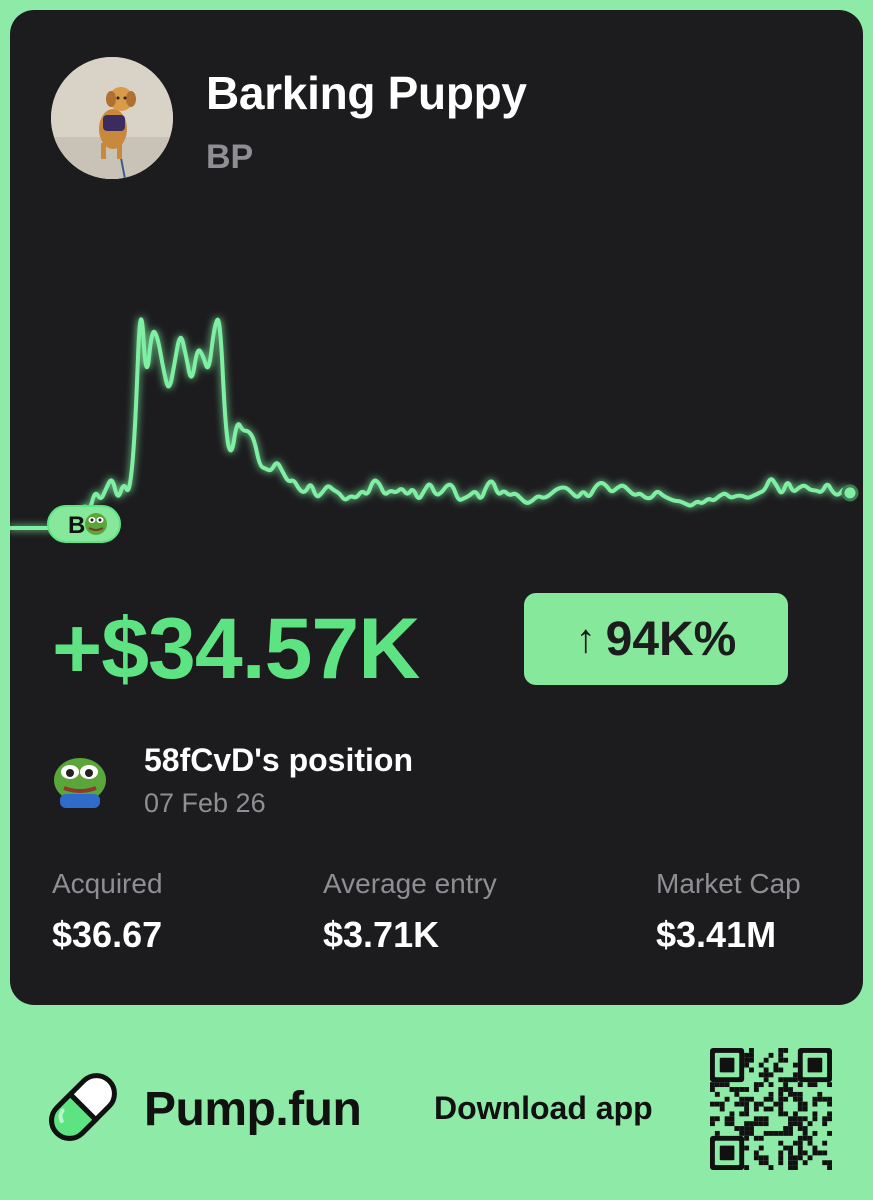 The height and width of the screenshot is (1200, 873). What do you see at coordinates (83, 1107) in the screenshot?
I see `pill-icon` at bounding box center [83, 1107].